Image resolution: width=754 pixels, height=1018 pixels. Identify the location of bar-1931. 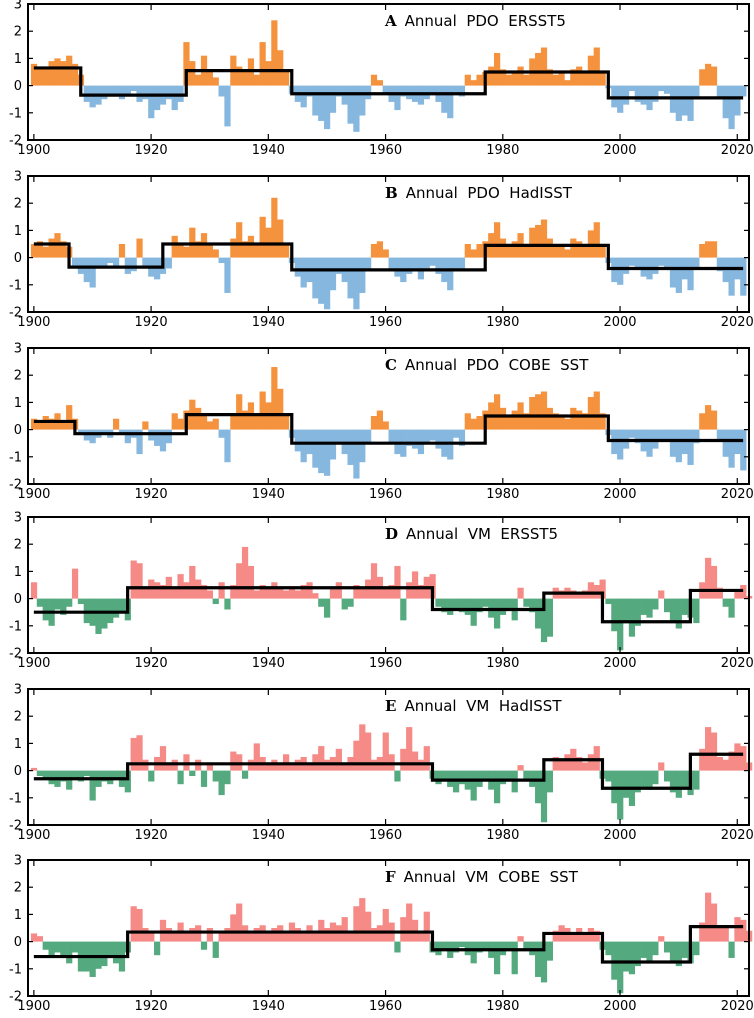
(215, 601).